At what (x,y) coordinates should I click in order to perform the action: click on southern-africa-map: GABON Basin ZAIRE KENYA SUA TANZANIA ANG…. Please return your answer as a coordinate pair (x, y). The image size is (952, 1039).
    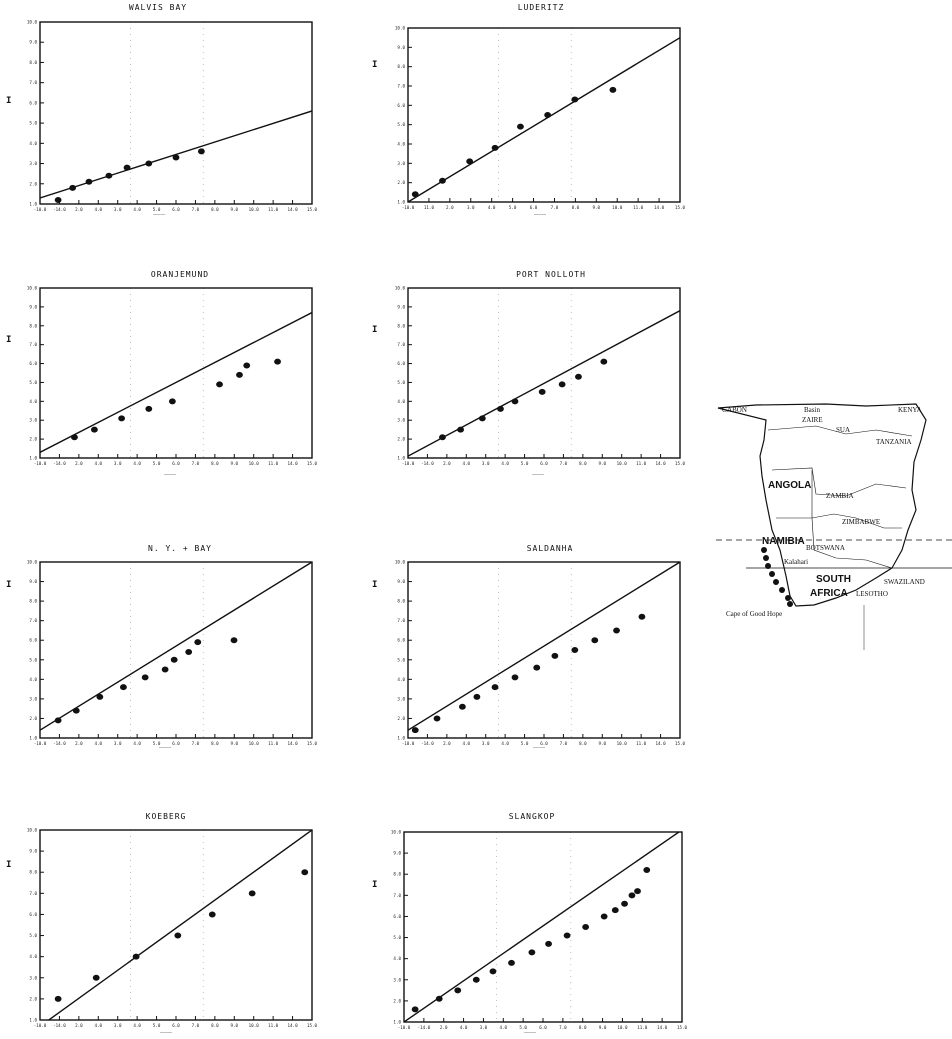
    Looking at the image, I should click on (834, 526).